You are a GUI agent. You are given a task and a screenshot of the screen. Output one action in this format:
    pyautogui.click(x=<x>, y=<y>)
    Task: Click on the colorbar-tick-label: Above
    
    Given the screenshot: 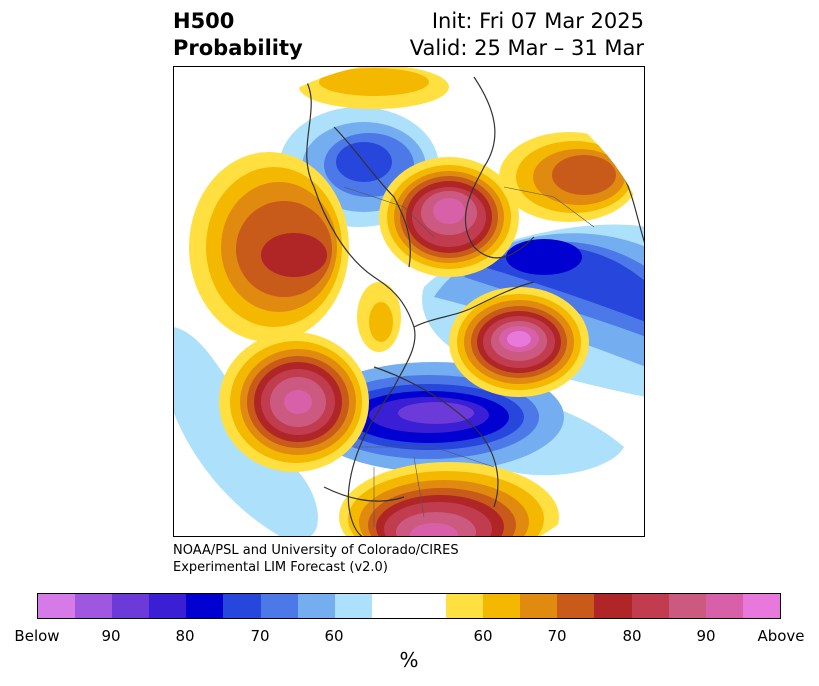 What is the action you would take?
    pyautogui.click(x=781, y=636)
    